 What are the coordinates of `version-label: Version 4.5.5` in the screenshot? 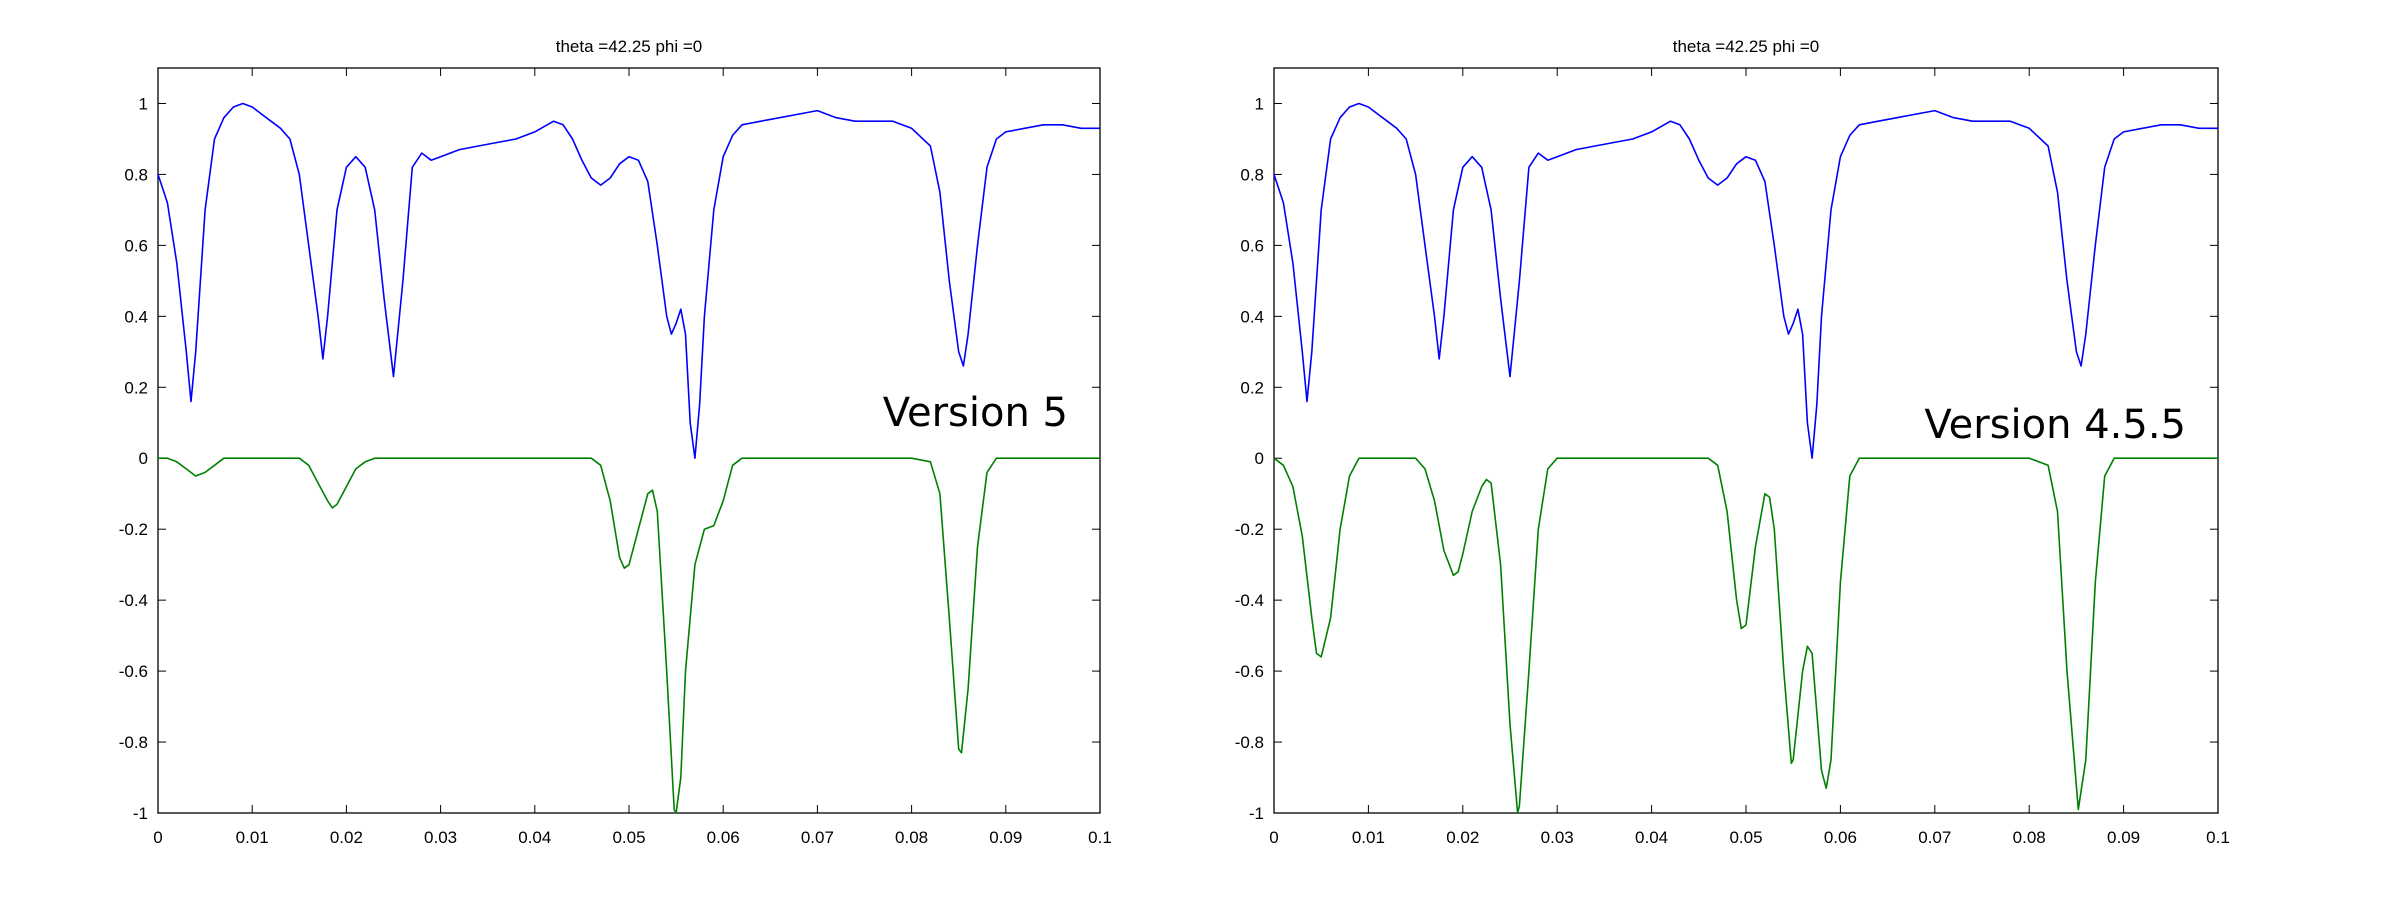 It's located at (2055, 425).